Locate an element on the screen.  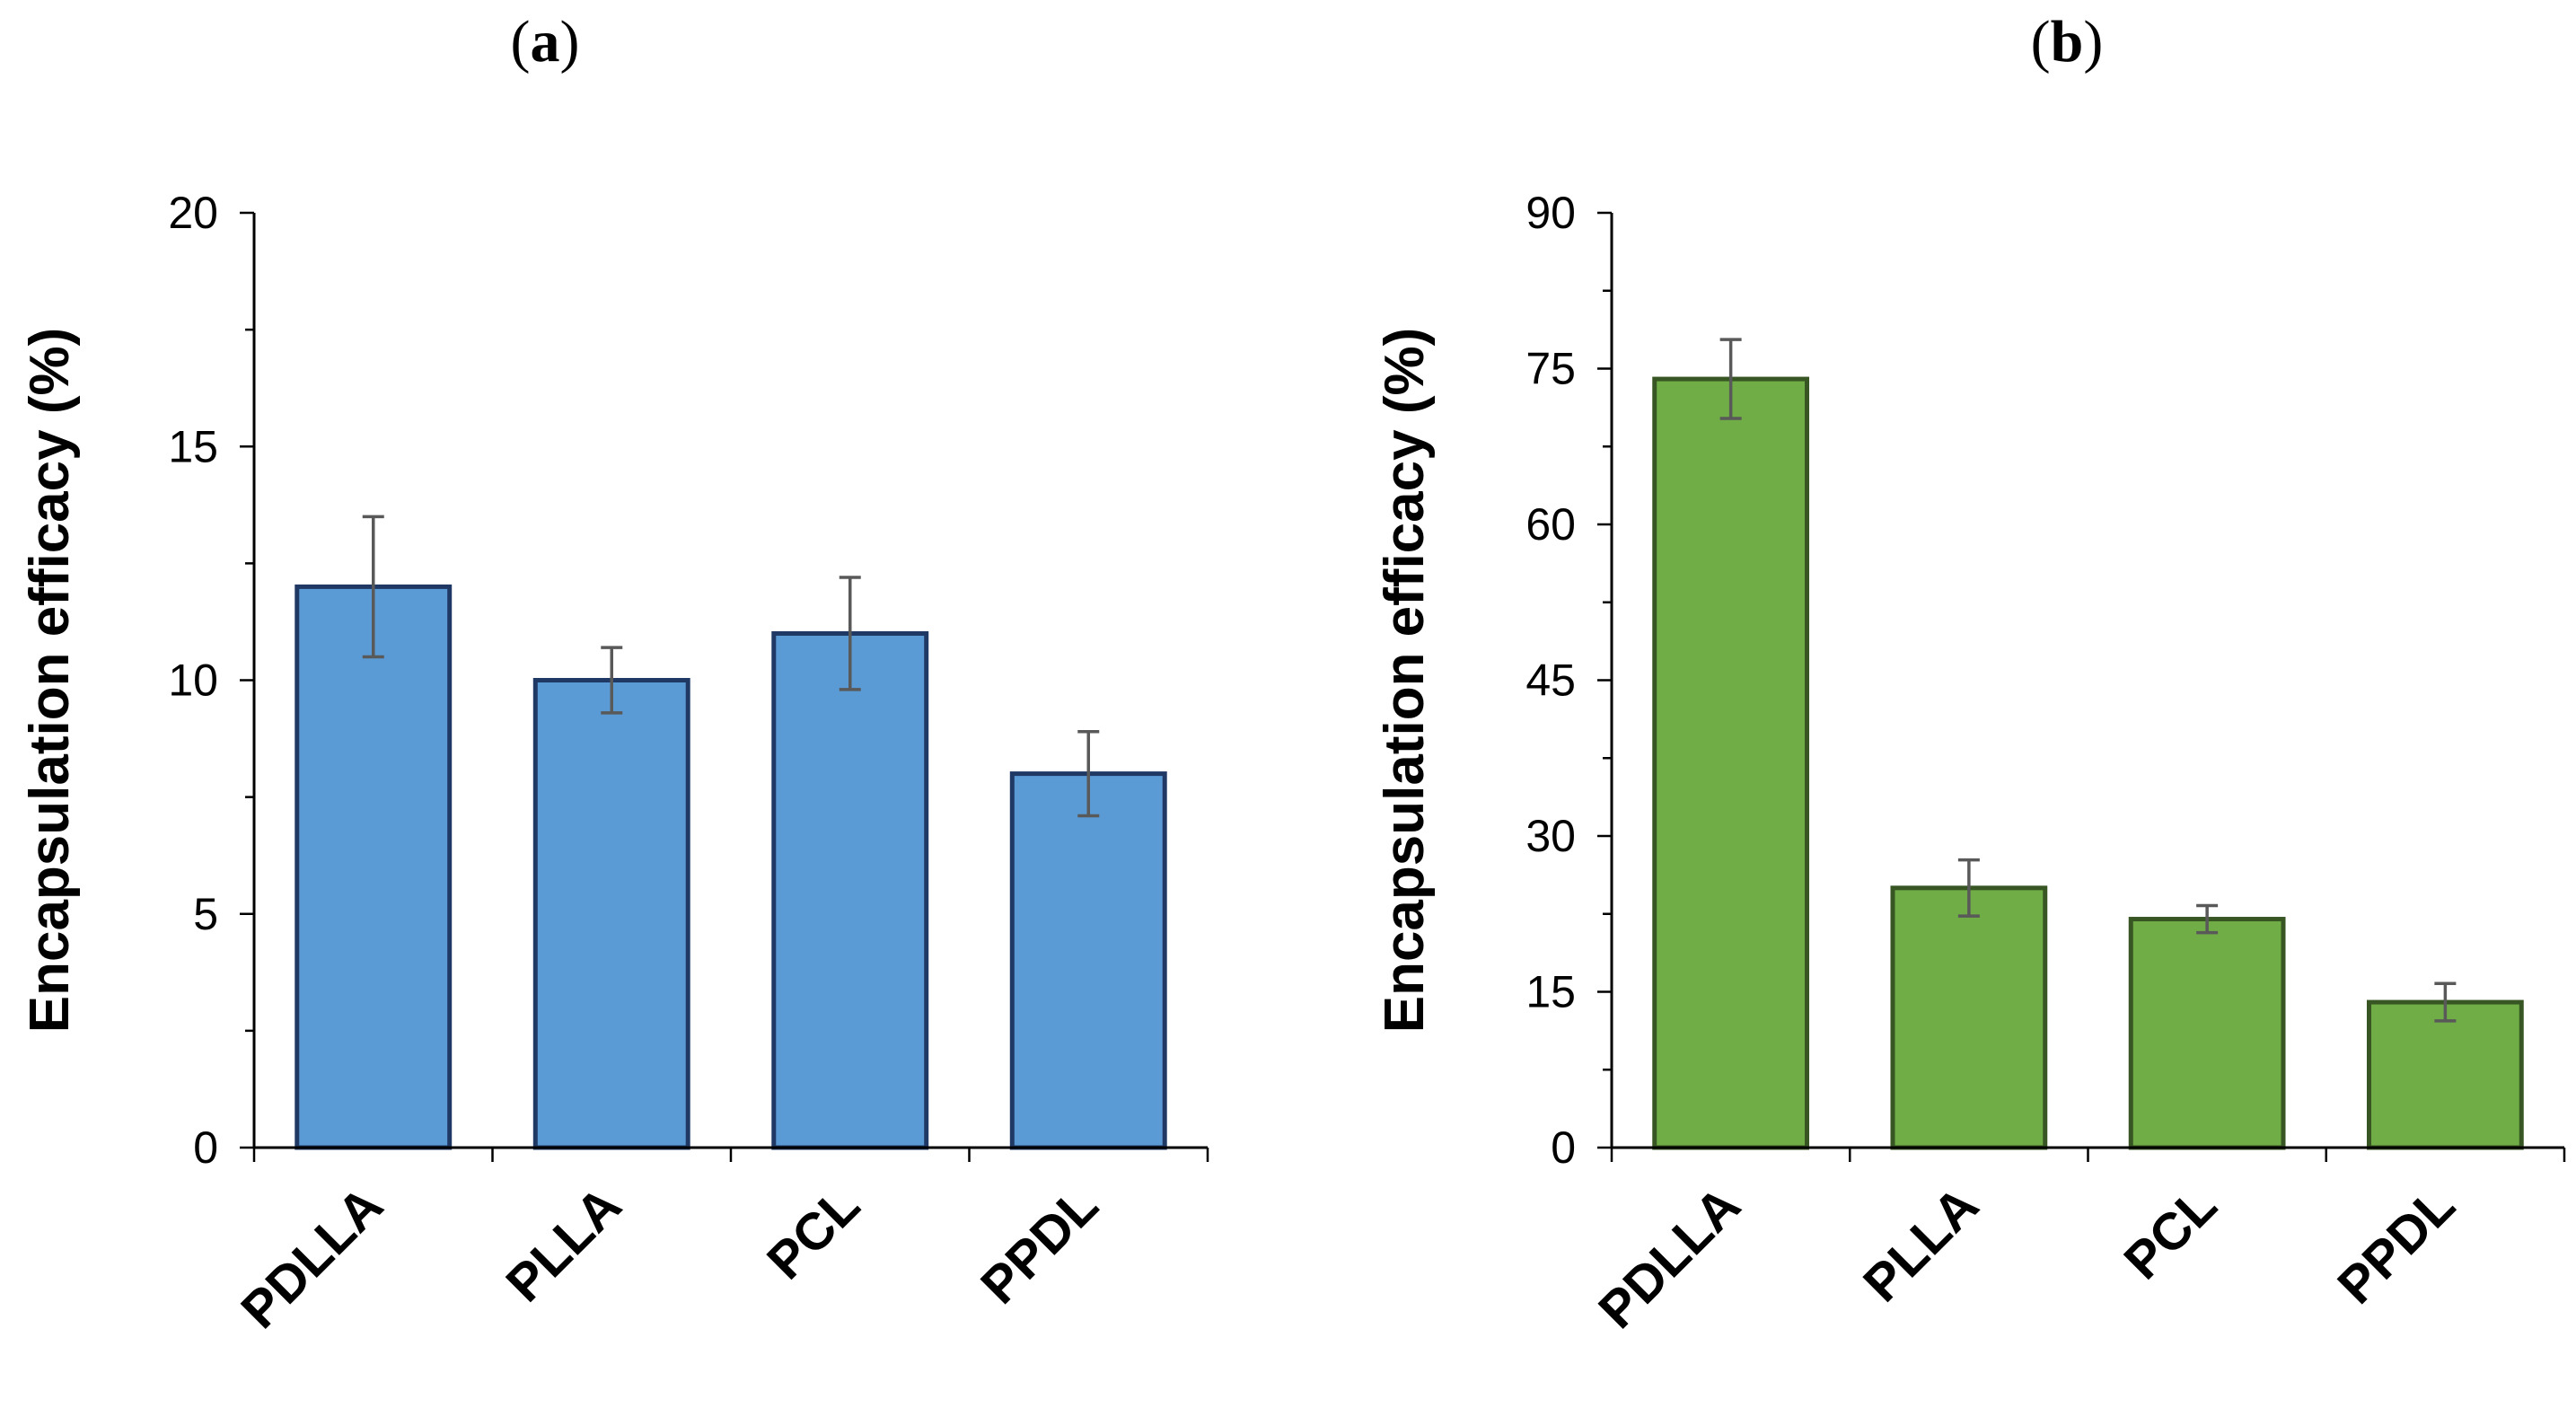
y-tick-label: 10 is located at coordinates (193, 681).